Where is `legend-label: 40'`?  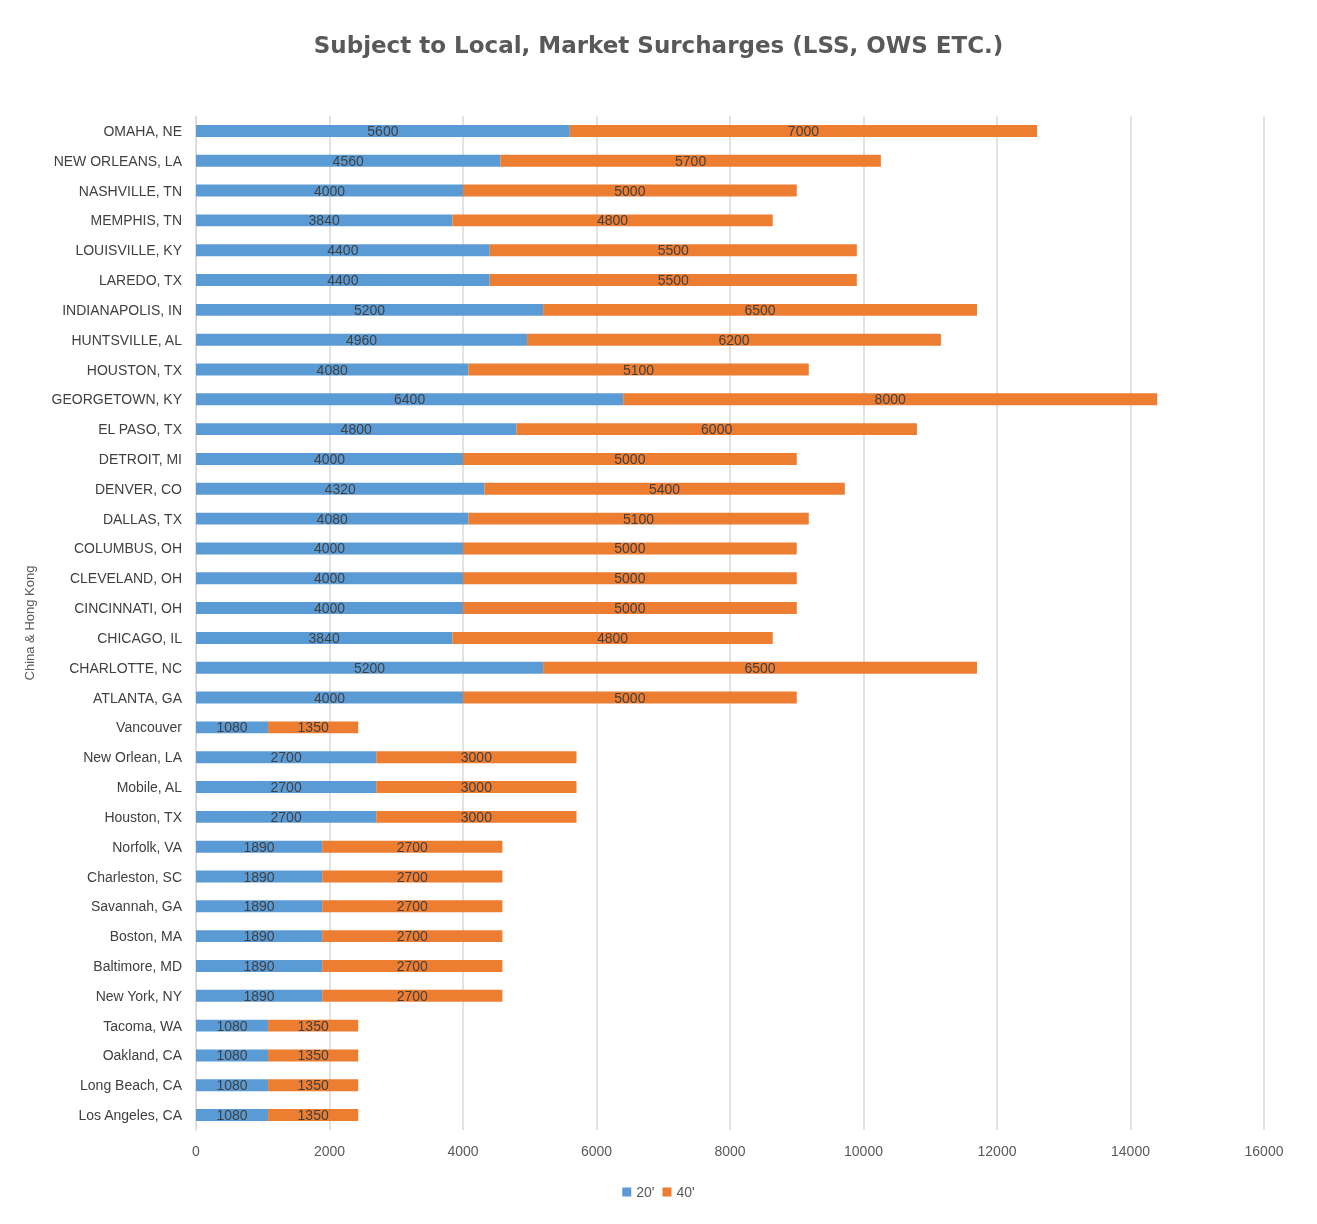 legend-label: 40' is located at coordinates (685, 1192).